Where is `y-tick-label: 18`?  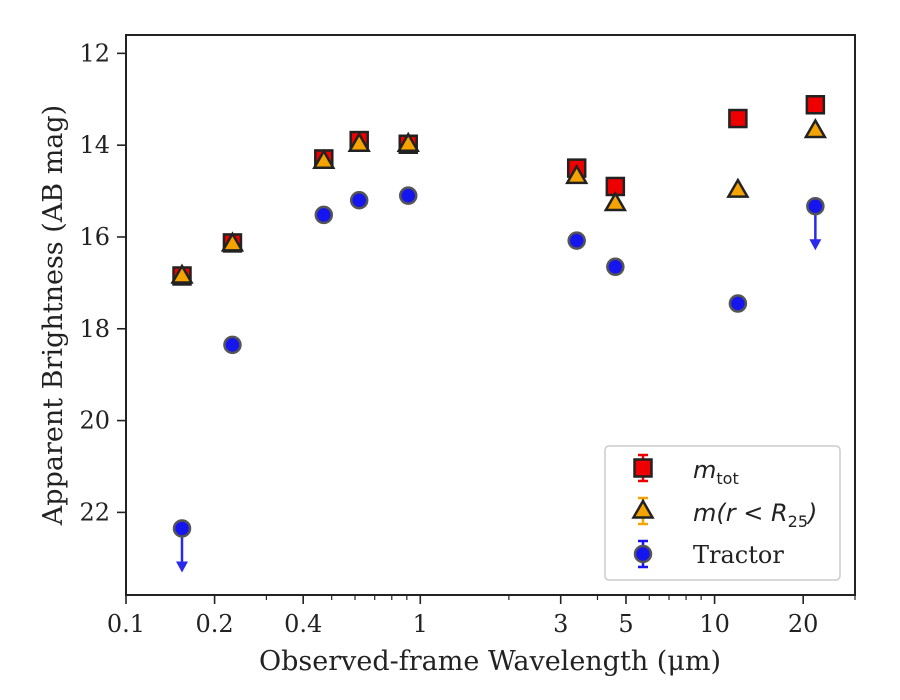 y-tick-label: 18 is located at coordinates (94, 329).